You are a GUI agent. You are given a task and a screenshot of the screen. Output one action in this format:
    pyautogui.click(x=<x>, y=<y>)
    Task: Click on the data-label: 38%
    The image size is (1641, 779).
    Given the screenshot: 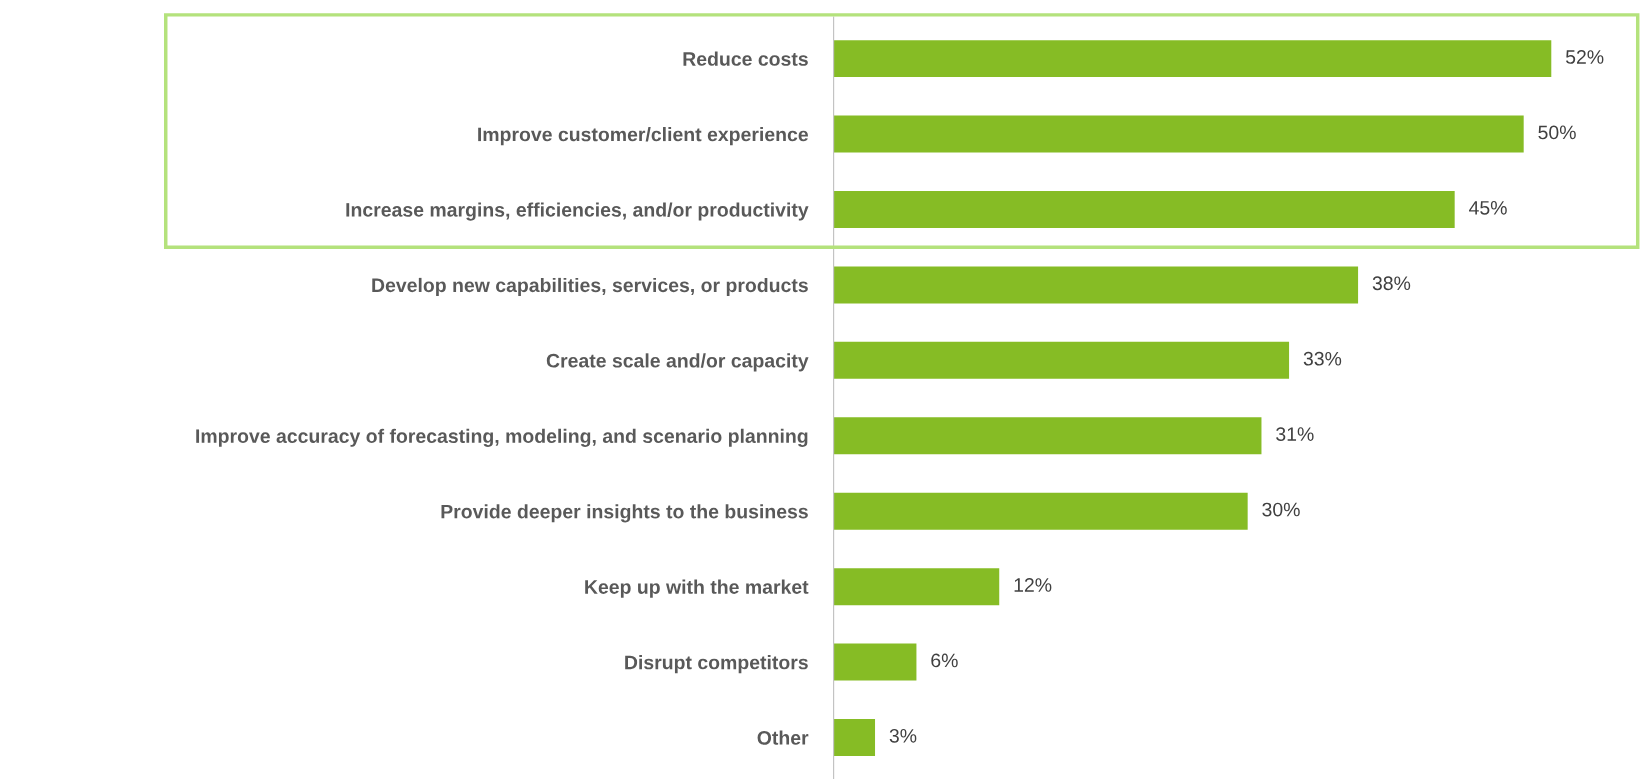 What is the action you would take?
    pyautogui.click(x=1391, y=283)
    